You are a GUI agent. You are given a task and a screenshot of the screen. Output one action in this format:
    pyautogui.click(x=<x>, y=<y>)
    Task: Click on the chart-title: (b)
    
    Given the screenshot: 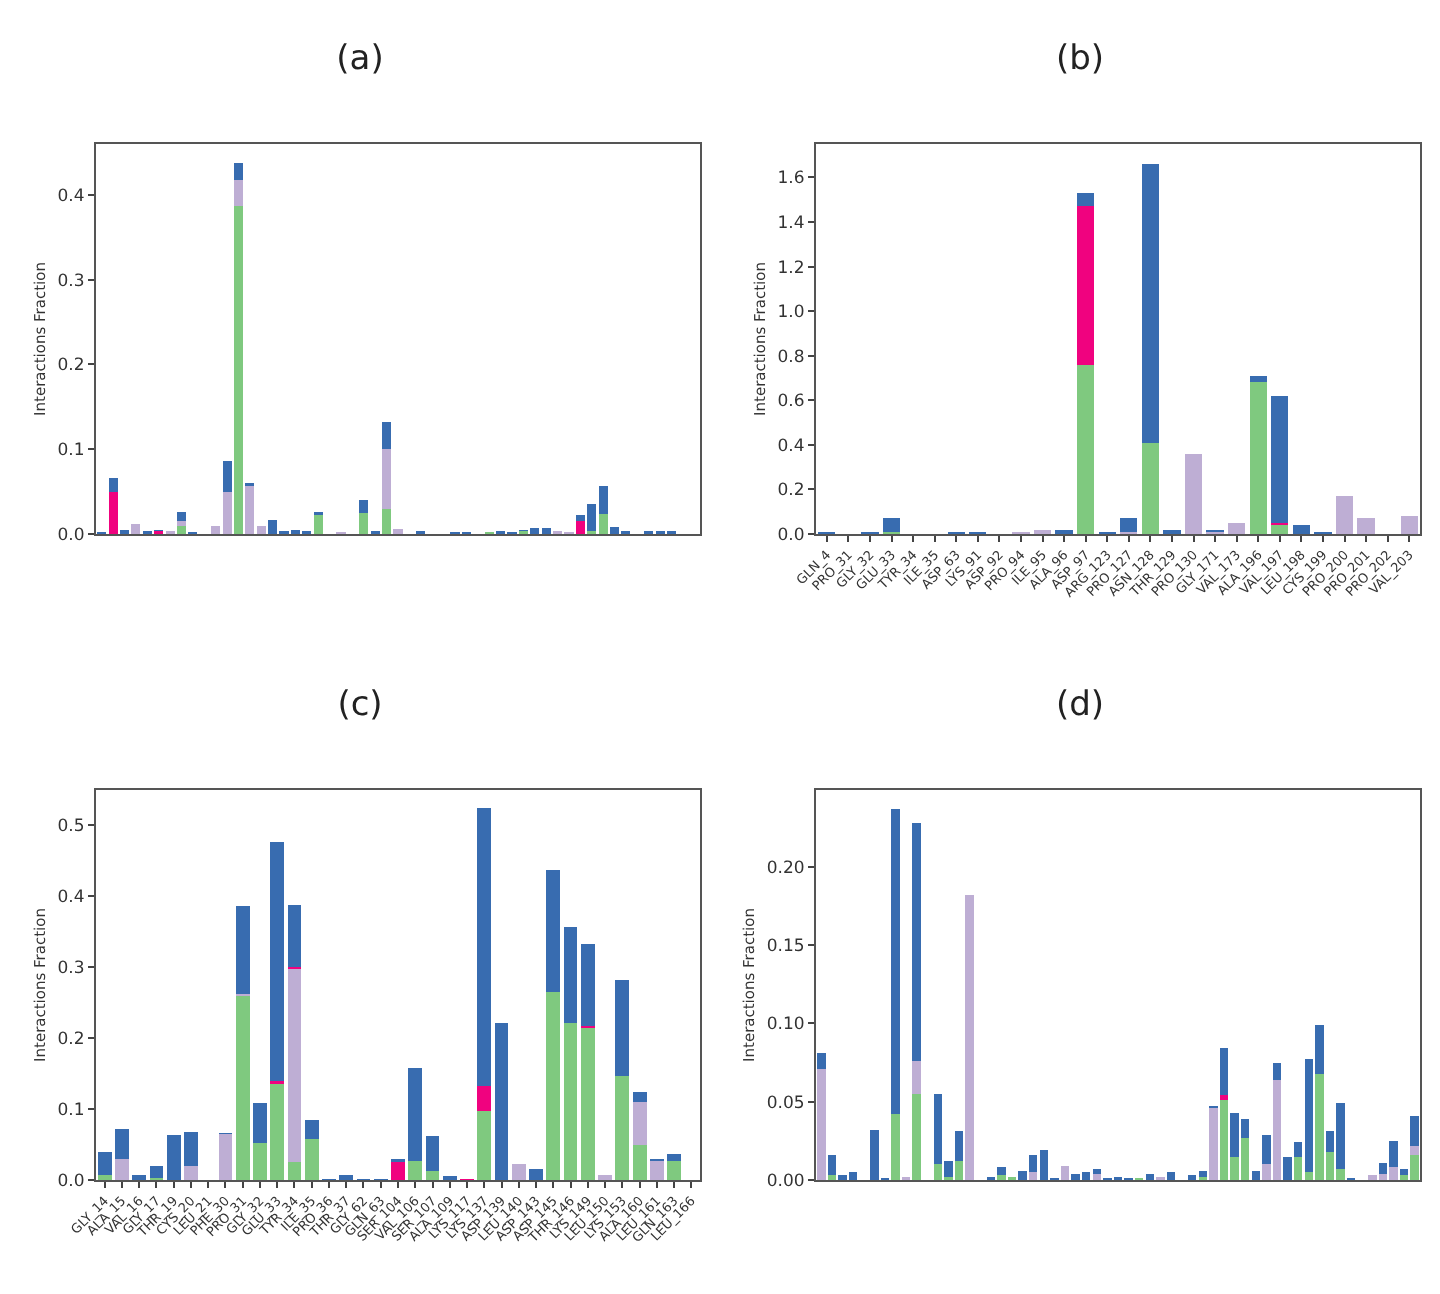 What is the action you would take?
    pyautogui.click(x=1080, y=59)
    